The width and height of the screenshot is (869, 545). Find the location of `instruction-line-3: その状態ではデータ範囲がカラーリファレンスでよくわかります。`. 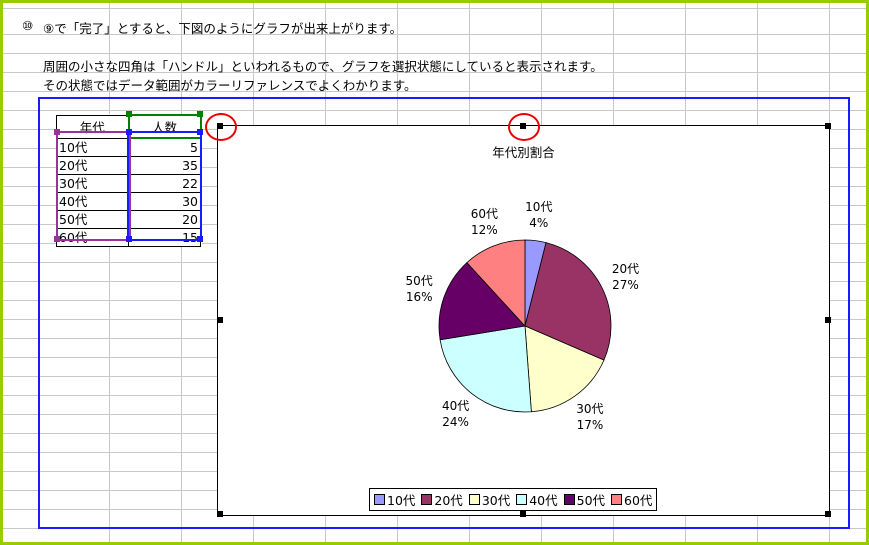

instruction-line-3: その状態ではデータ範囲がカラーリファレンスでよくわかります。 is located at coordinates (230, 85).